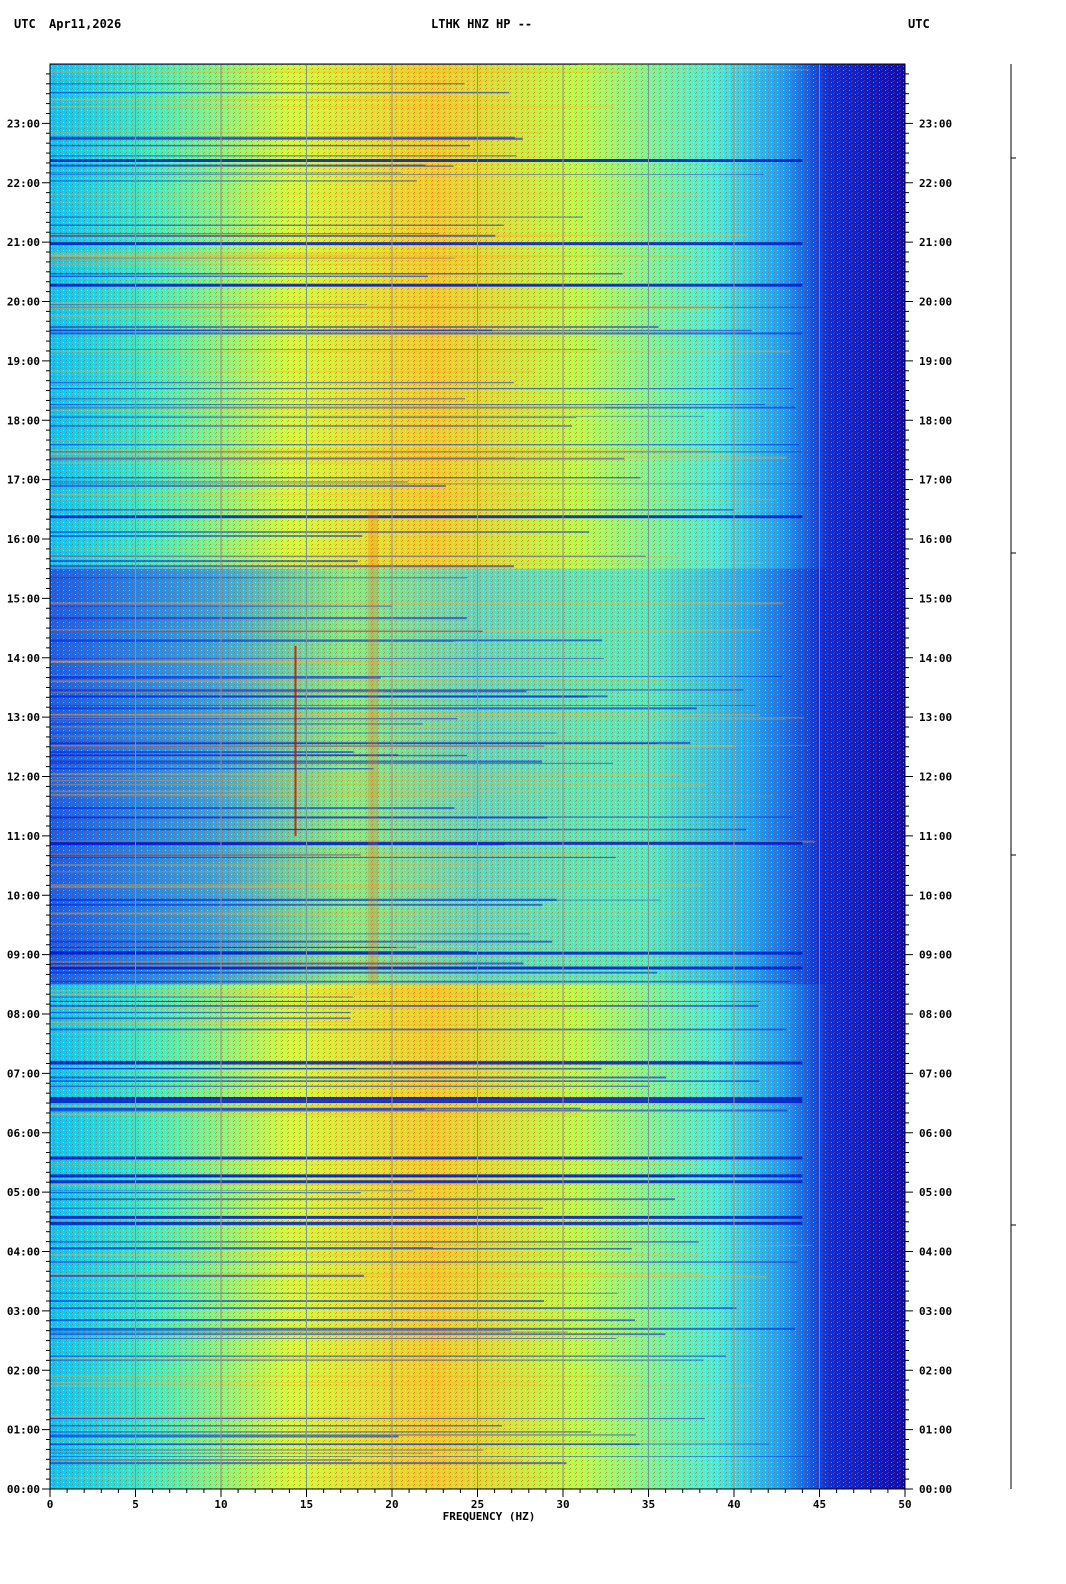 This screenshot has height=1584, width=1066. I want to click on x-tick-label-45: 45, so click(819, 1504).